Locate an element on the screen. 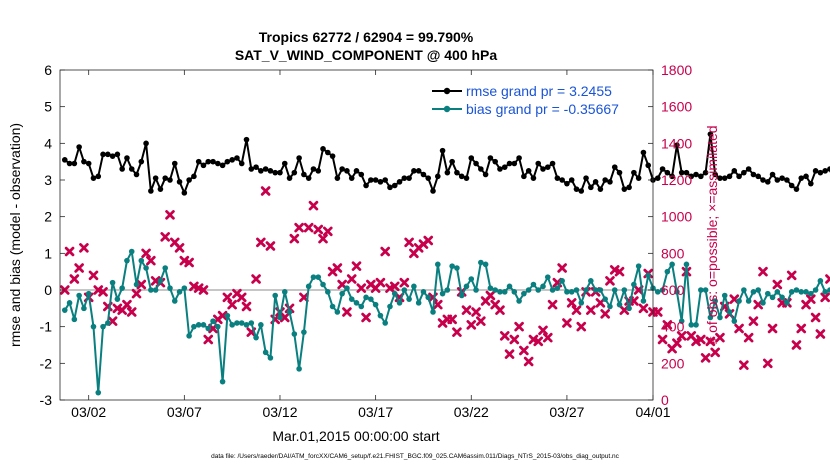 This screenshot has height=470, width=830. x-tick-label: 03/02 is located at coordinates (88, 412).